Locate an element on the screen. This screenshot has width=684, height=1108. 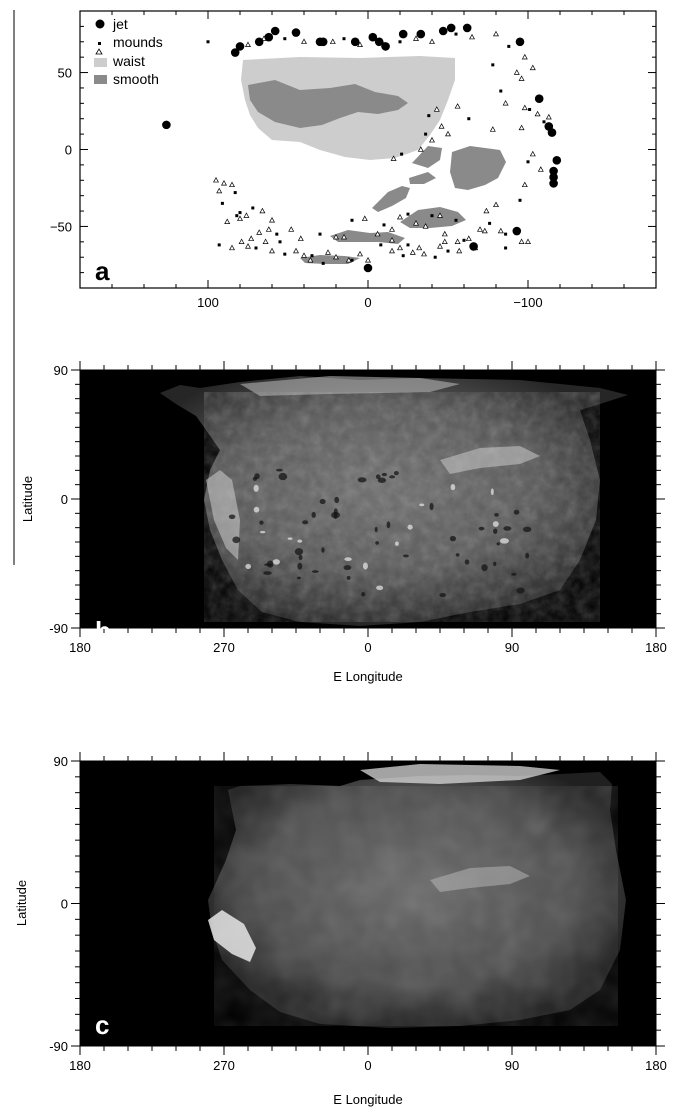
panel-c-xtick-label: 90 is located at coordinates (512, 1065).